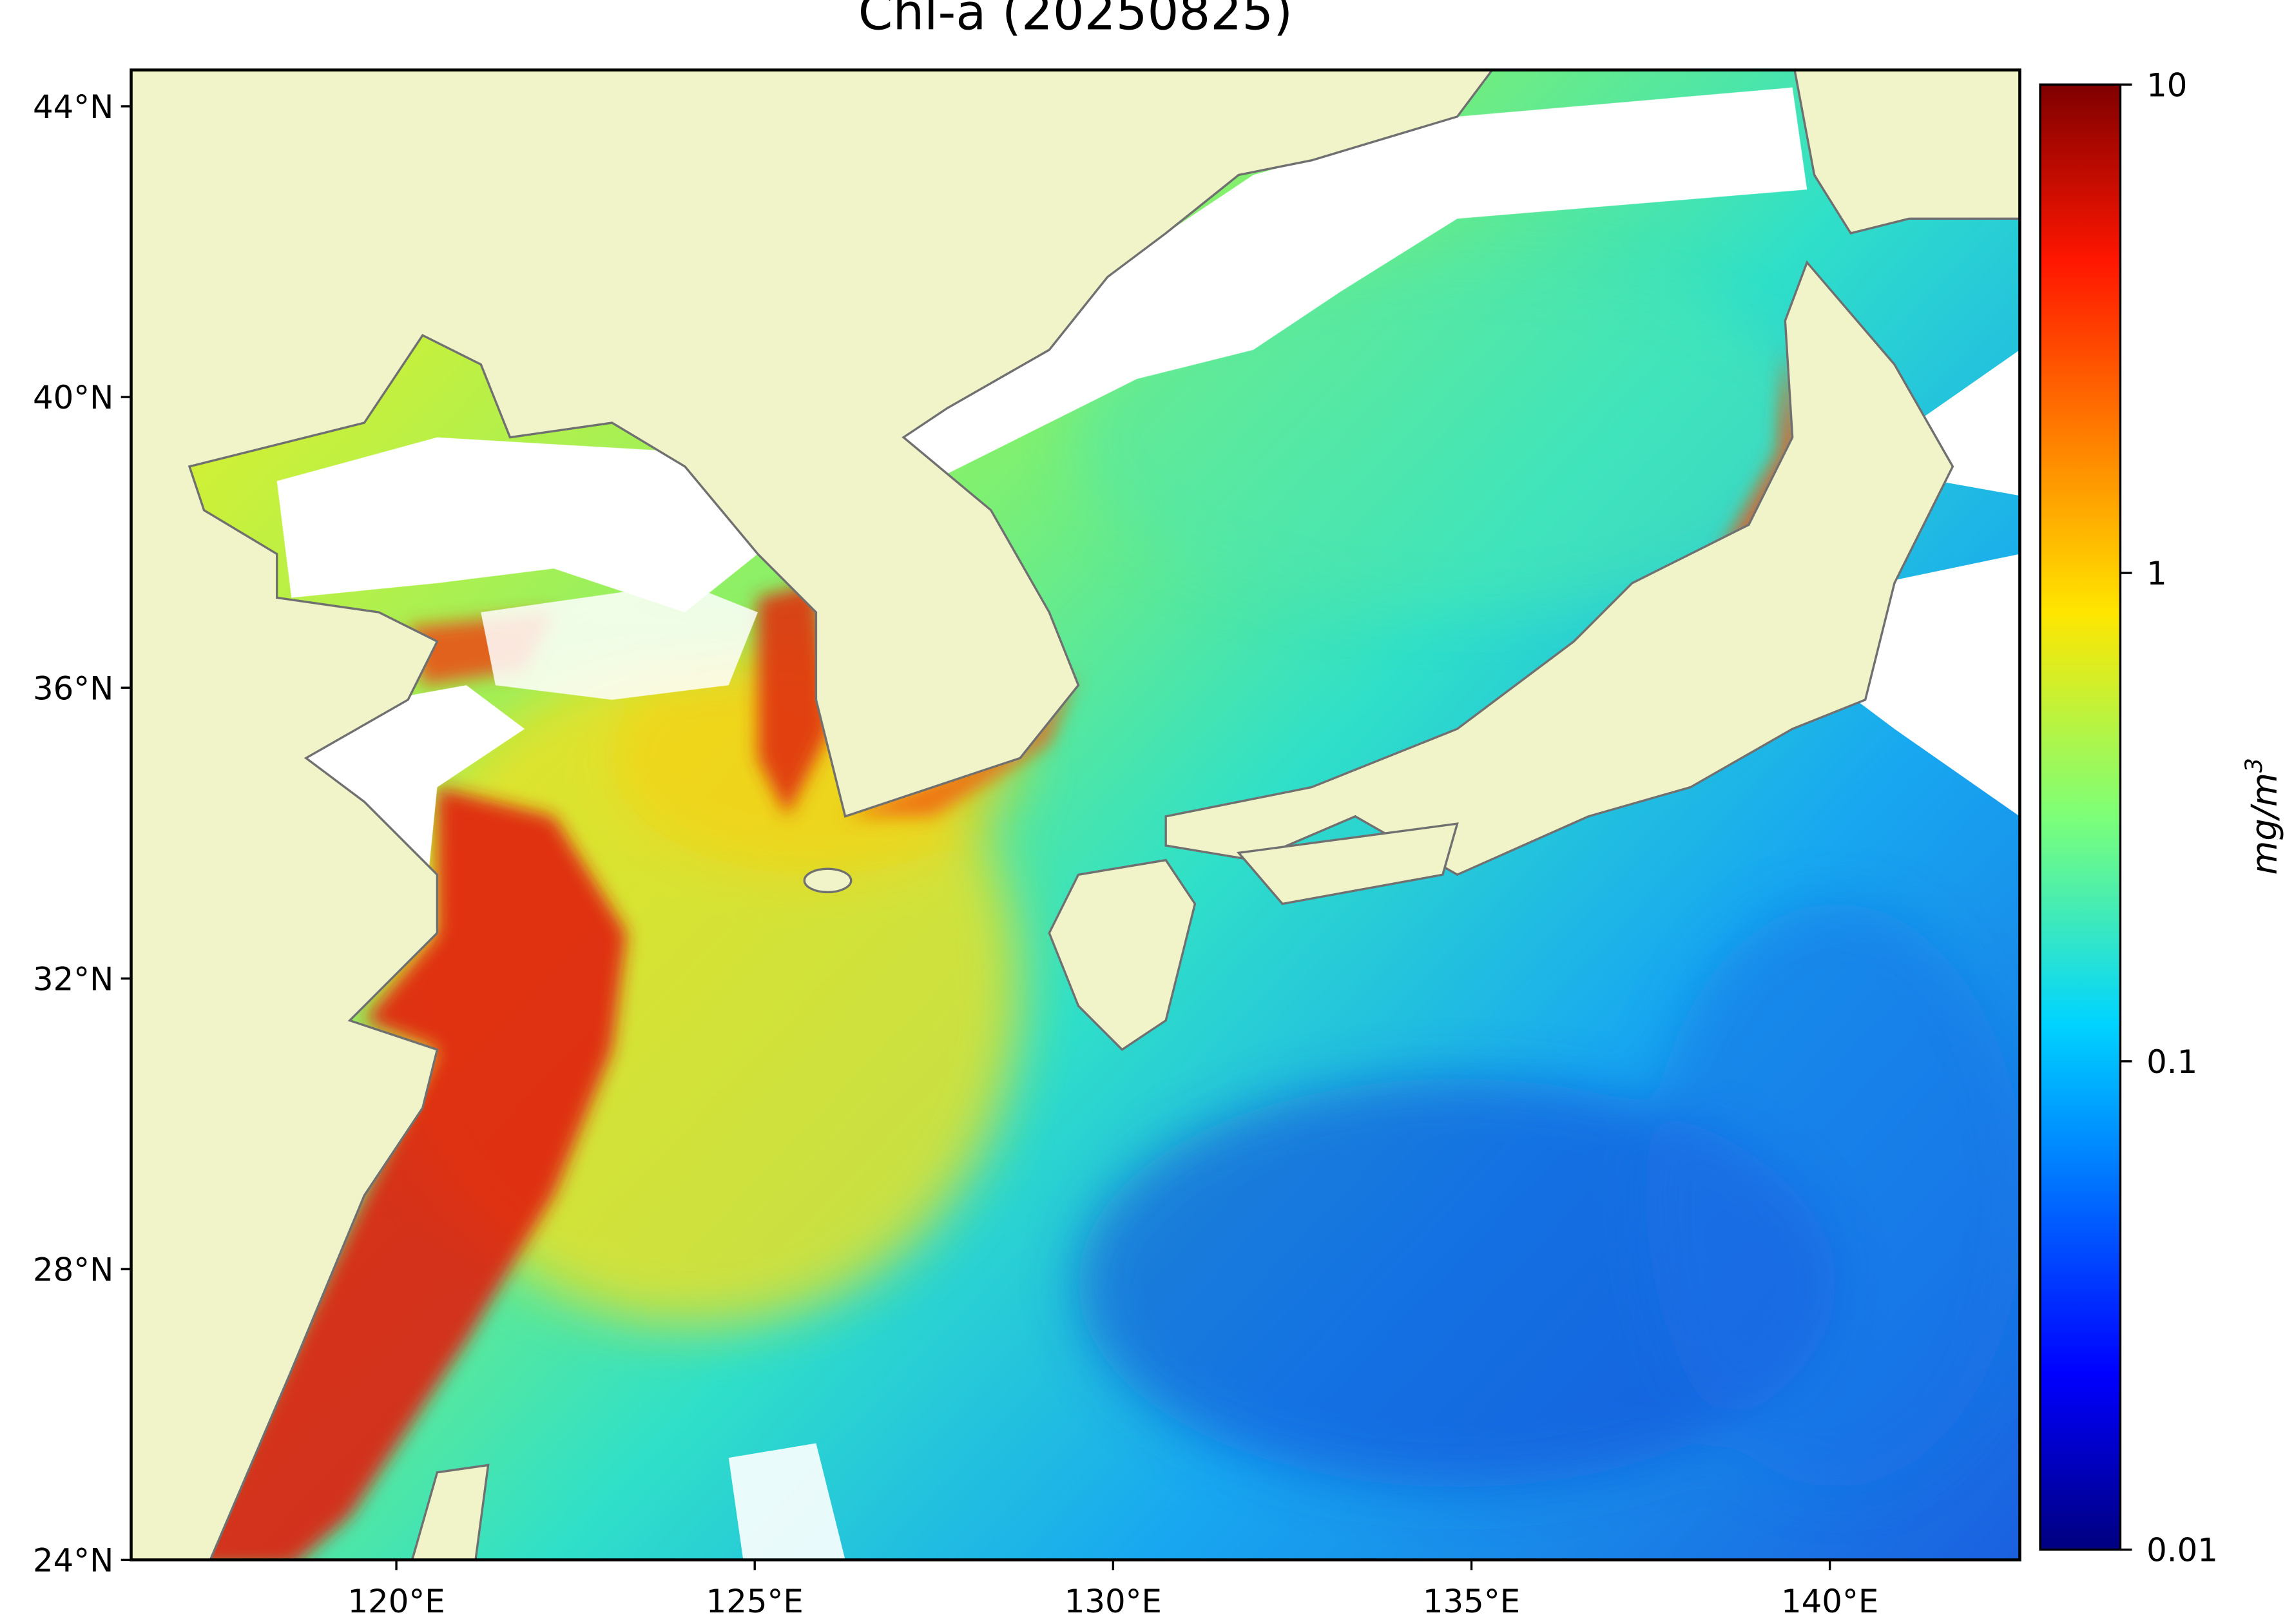 The height and width of the screenshot is (1624, 2285). I want to click on y-tick-label: 32°N, so click(73, 979).